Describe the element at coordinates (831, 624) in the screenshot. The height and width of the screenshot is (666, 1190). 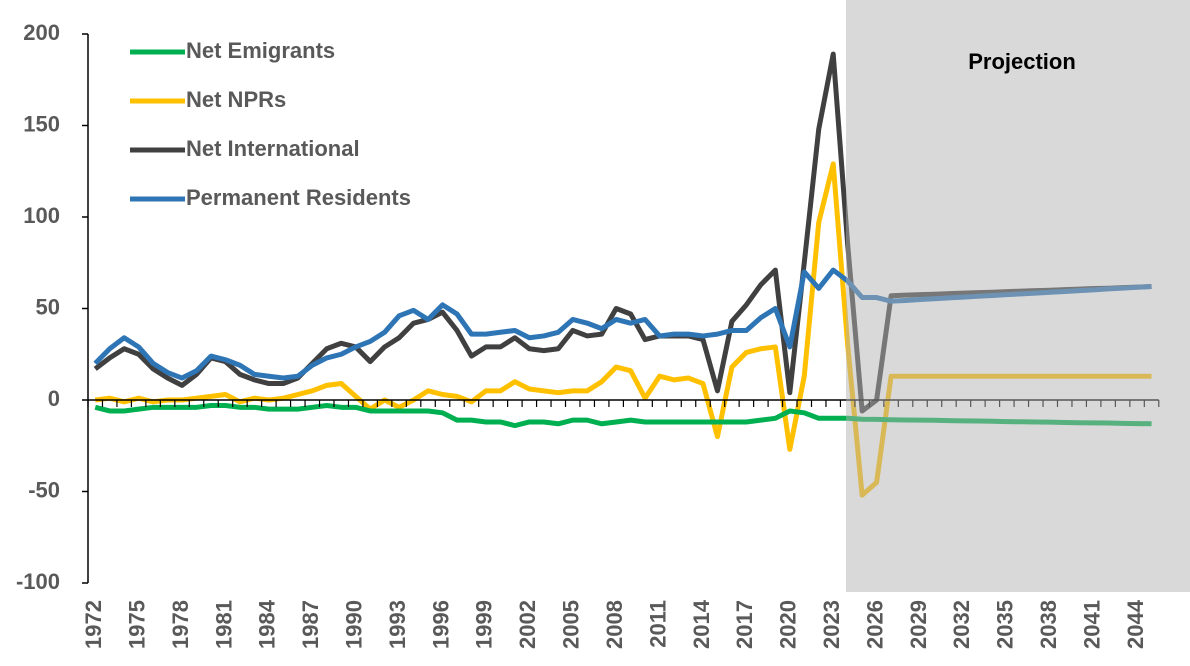
I see `x-tick-label: 2023` at that location.